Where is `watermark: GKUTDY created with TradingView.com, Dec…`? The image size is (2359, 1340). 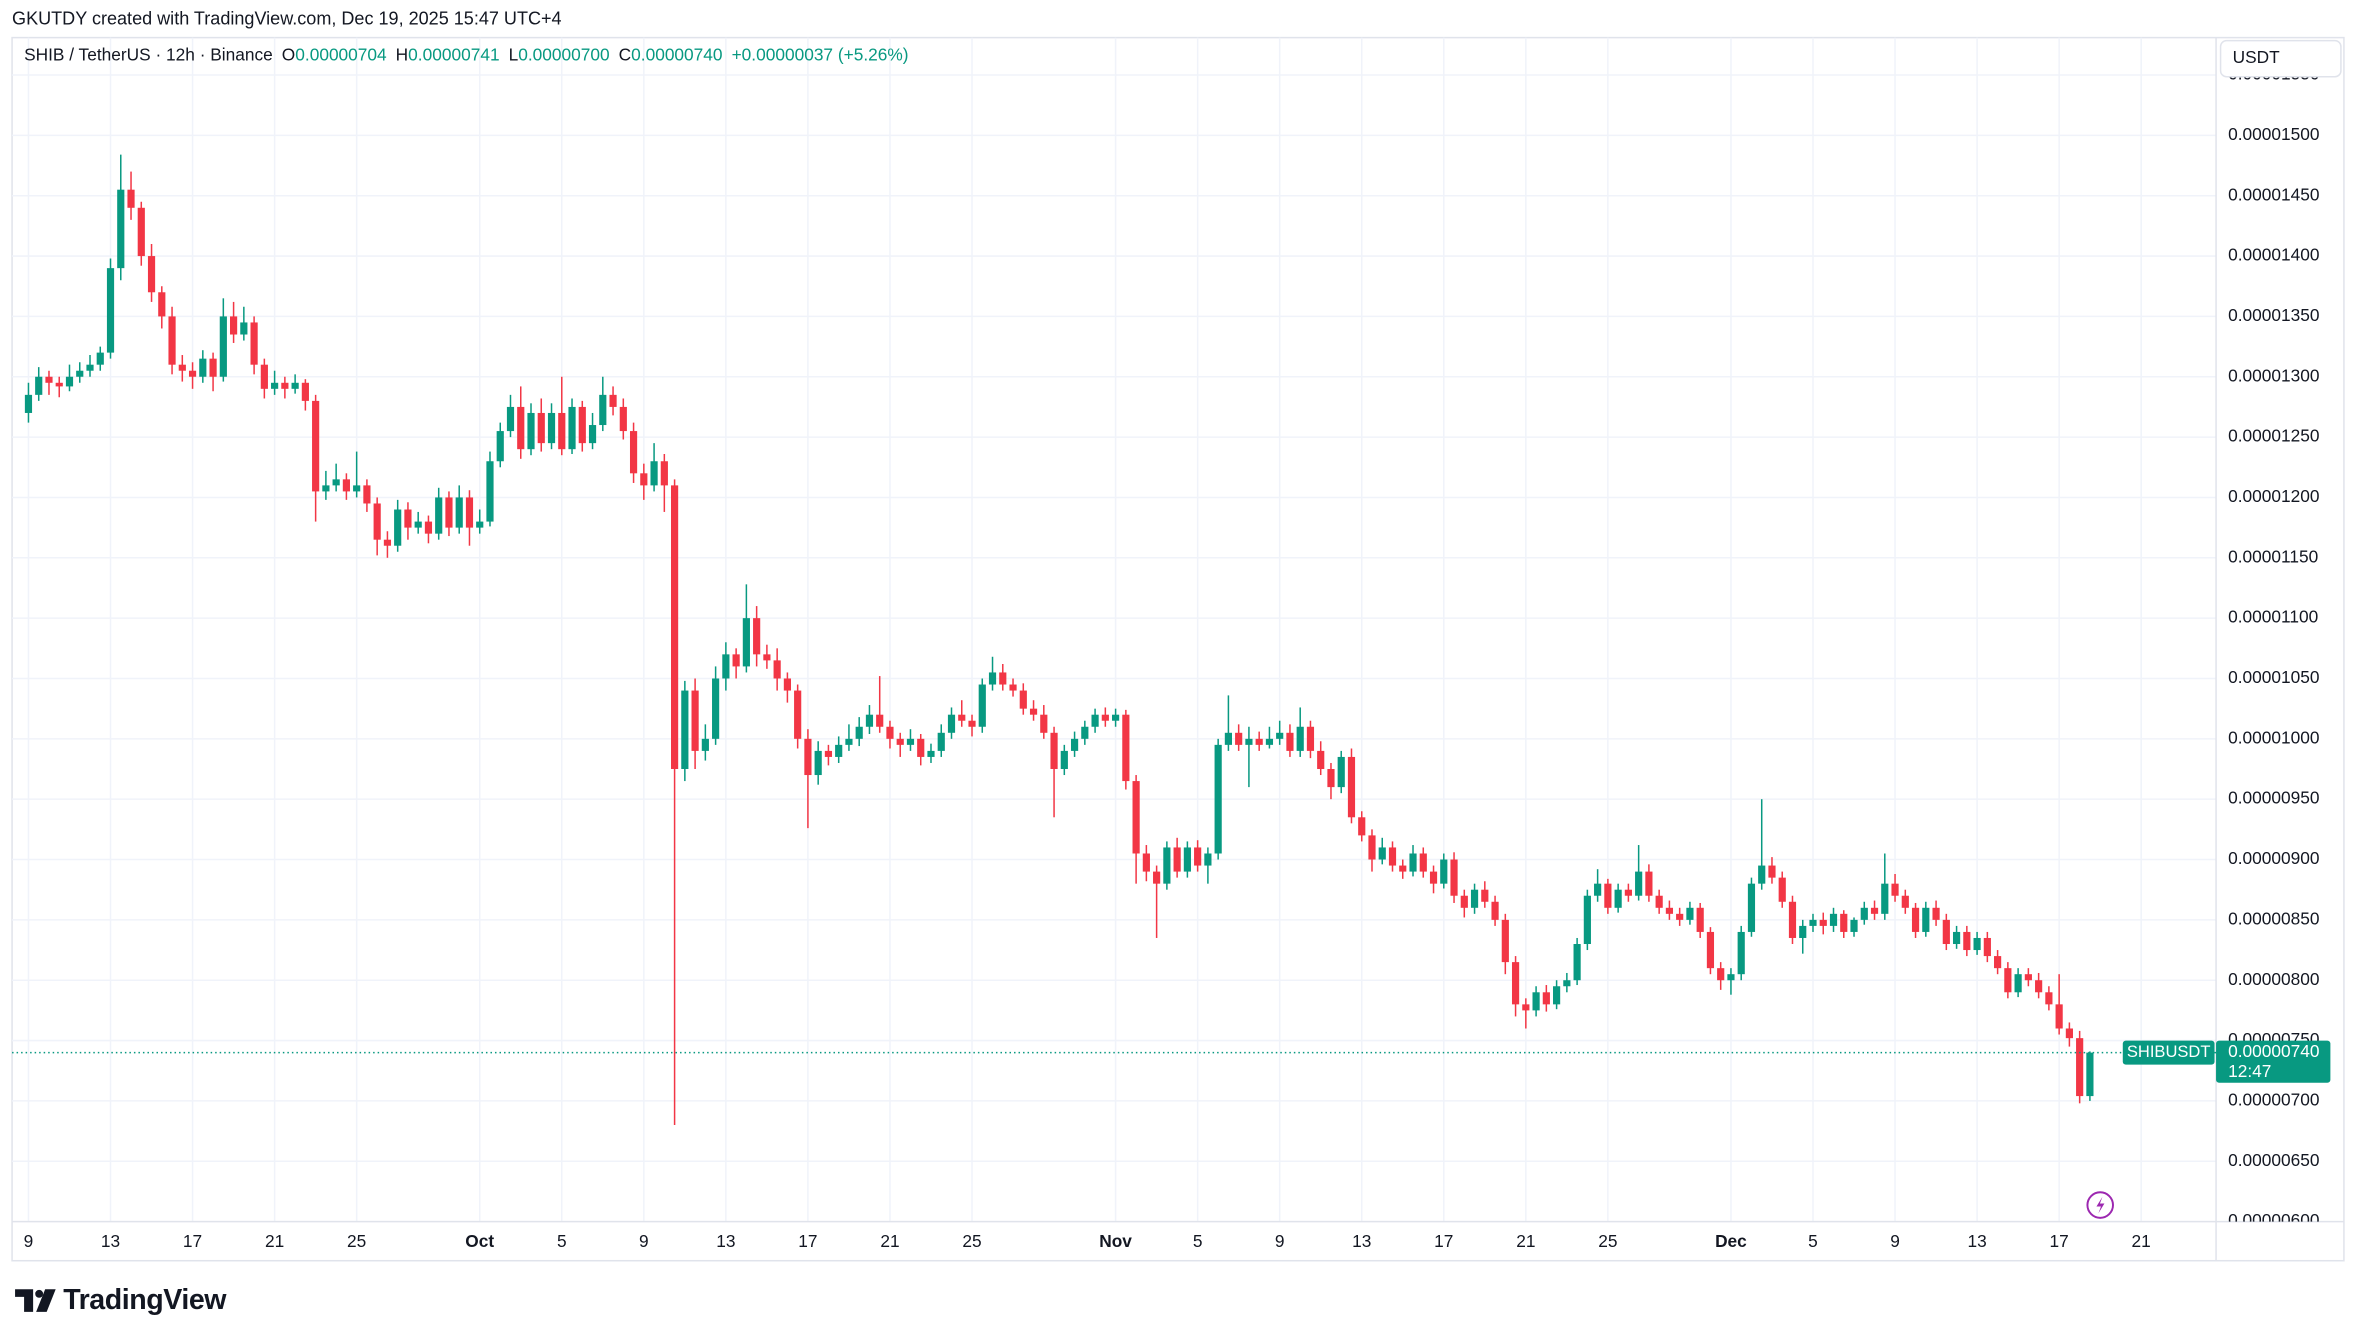 watermark: GKUTDY created with TradingView.com, Dec… is located at coordinates (287, 18).